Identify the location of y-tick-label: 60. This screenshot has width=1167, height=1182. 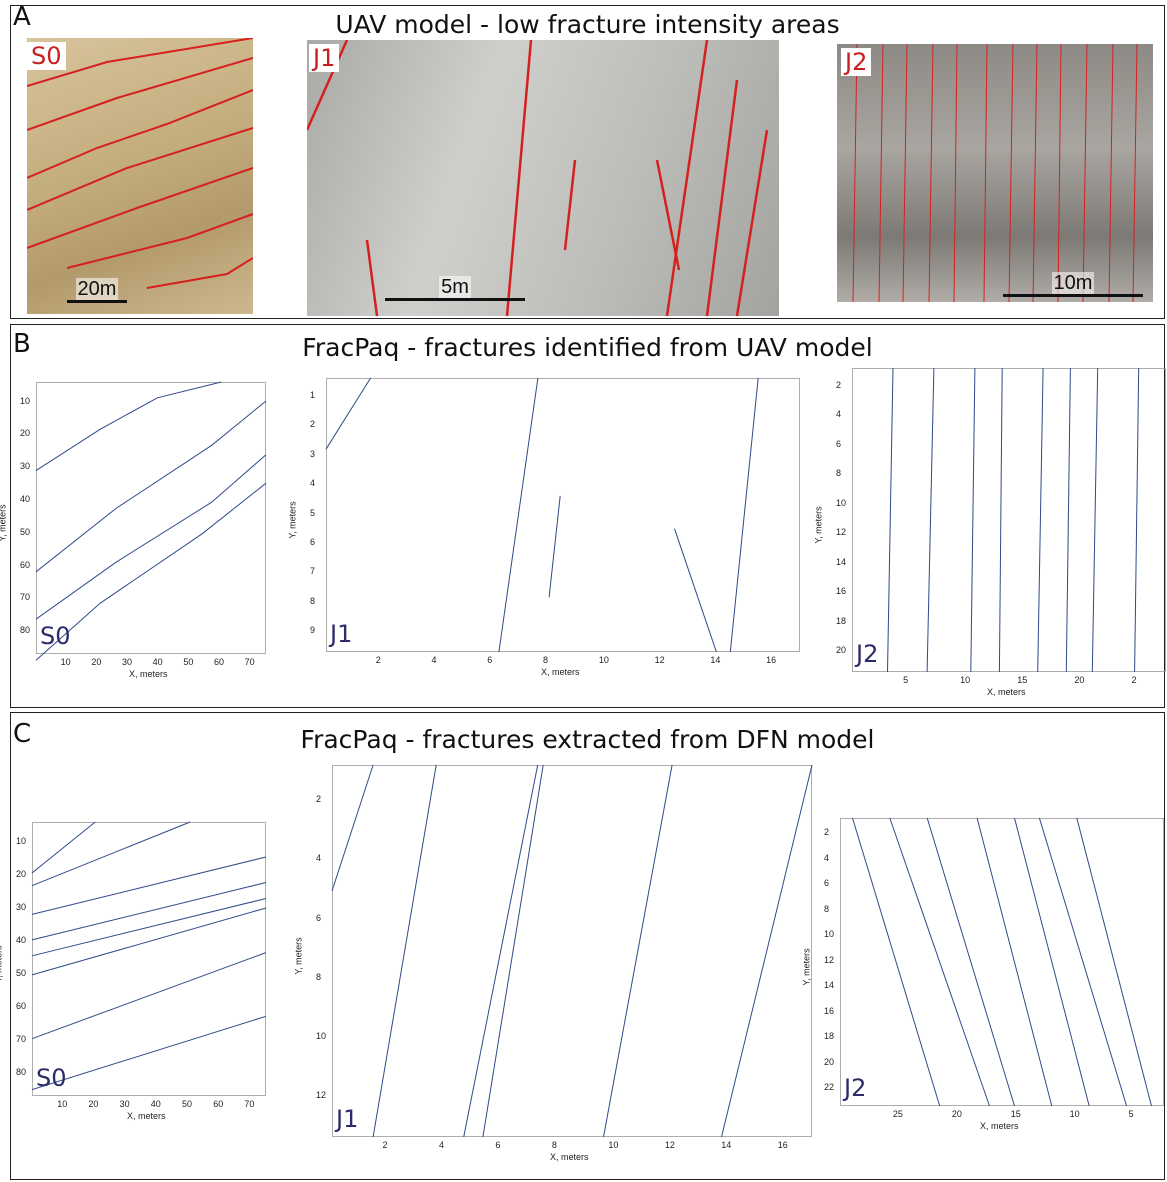
(25, 564).